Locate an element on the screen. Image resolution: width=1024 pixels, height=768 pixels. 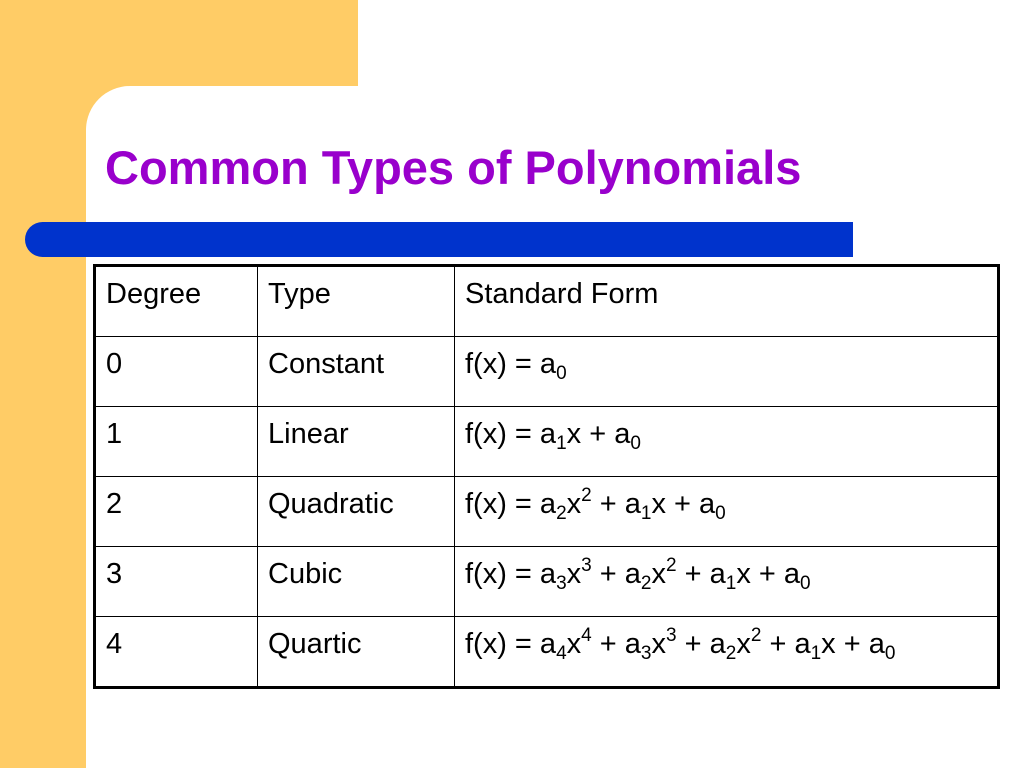
decor-orange-left is located at coordinates (43, 384).